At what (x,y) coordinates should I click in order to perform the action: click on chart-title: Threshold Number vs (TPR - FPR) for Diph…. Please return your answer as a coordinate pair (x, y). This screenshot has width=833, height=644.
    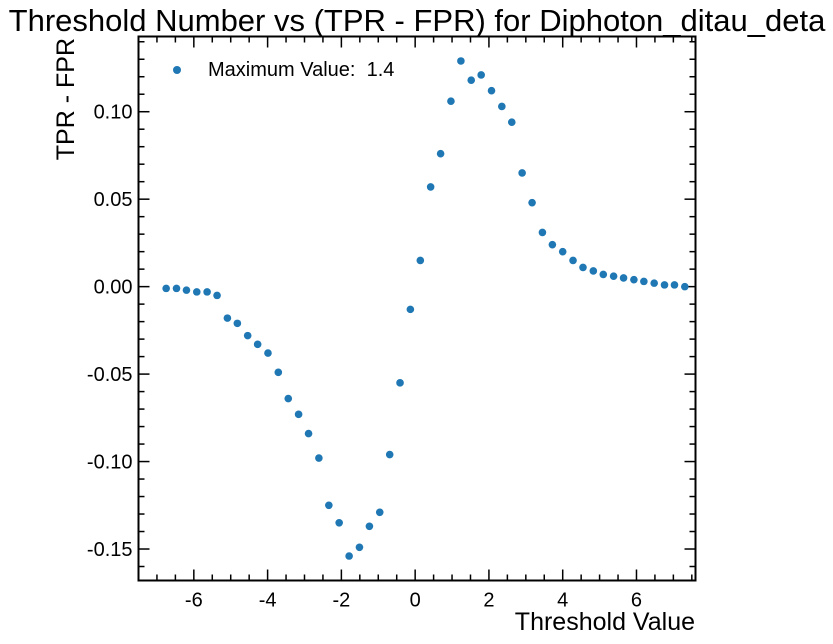
    Looking at the image, I should click on (417, 20).